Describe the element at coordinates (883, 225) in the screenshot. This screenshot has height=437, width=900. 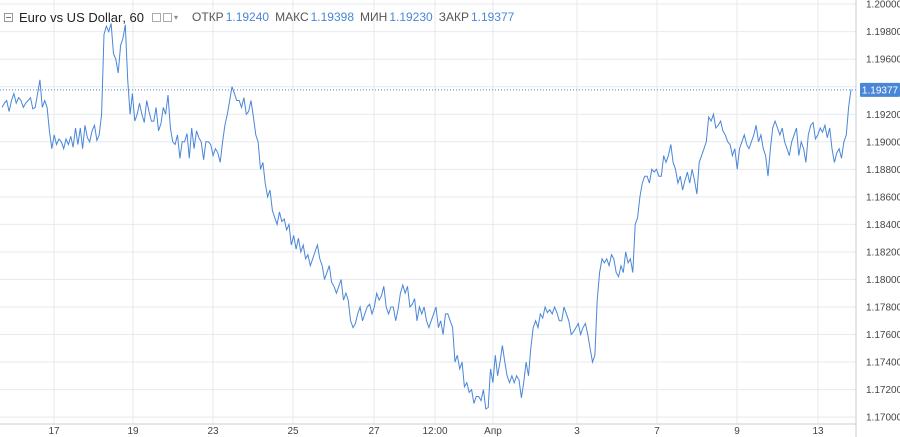
I see `y-tick-label: 1.18400` at that location.